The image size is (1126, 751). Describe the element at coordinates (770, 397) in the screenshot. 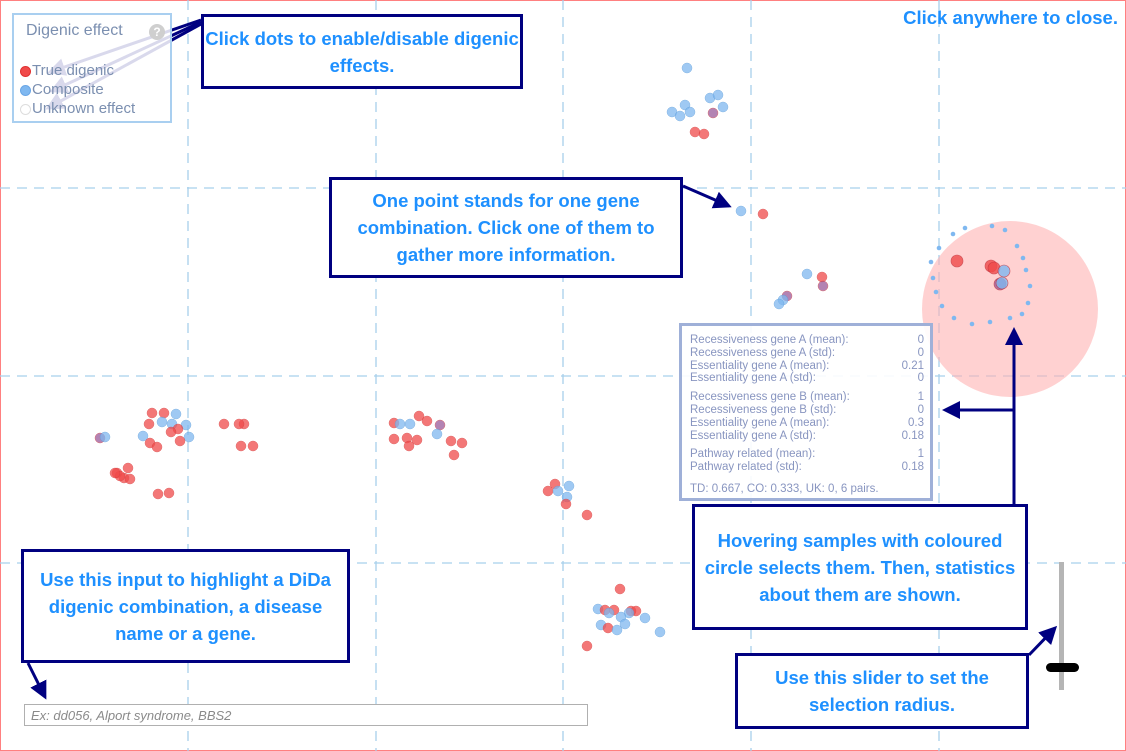

I see `stats-label: Recessiveness gene B (mean):` at that location.